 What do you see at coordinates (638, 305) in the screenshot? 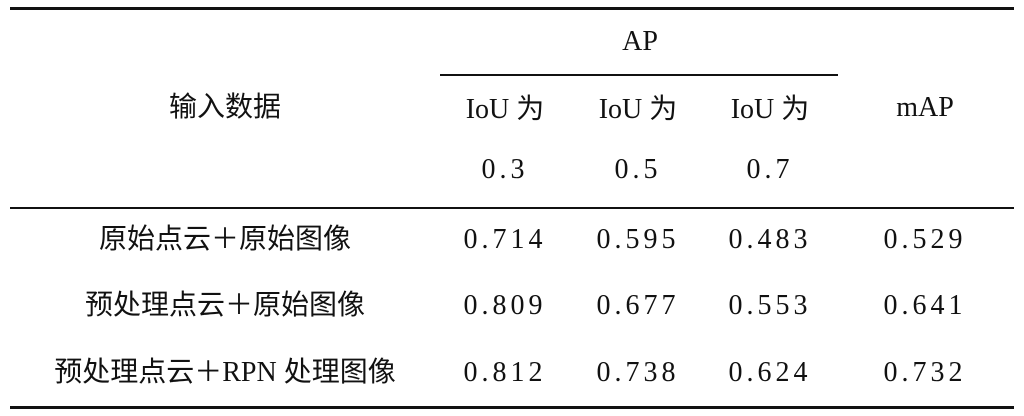
I see `cell-value: 0.677` at bounding box center [638, 305].